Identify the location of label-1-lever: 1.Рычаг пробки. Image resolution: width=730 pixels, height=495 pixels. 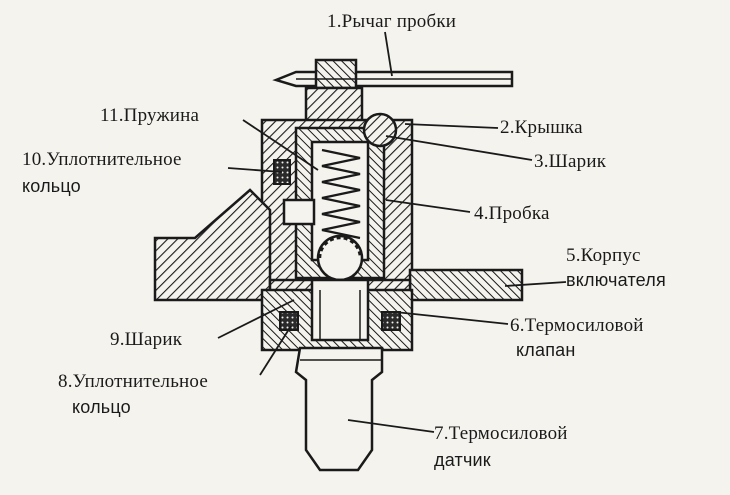
(392, 21).